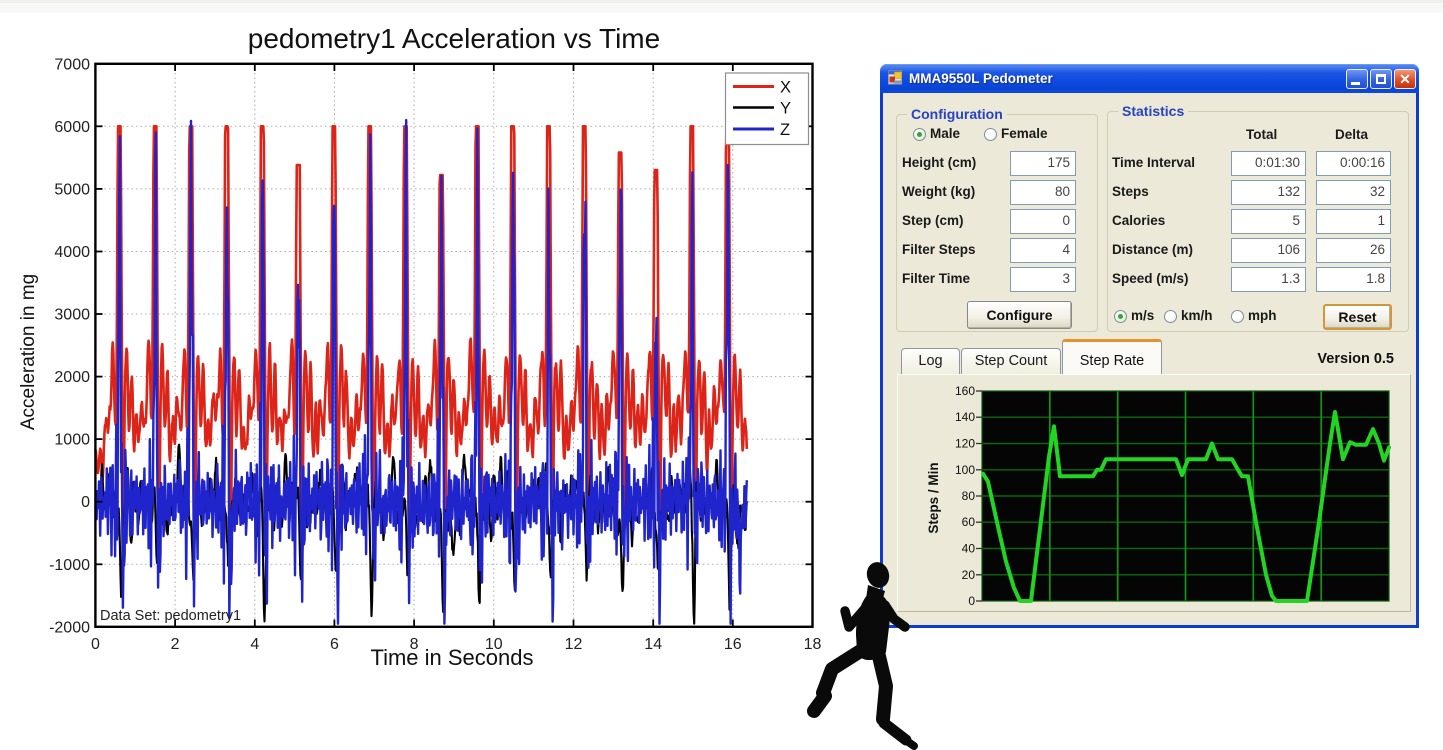  Describe the element at coordinates (813, 644) in the screenshot. I see `svg-text: 18` at that location.